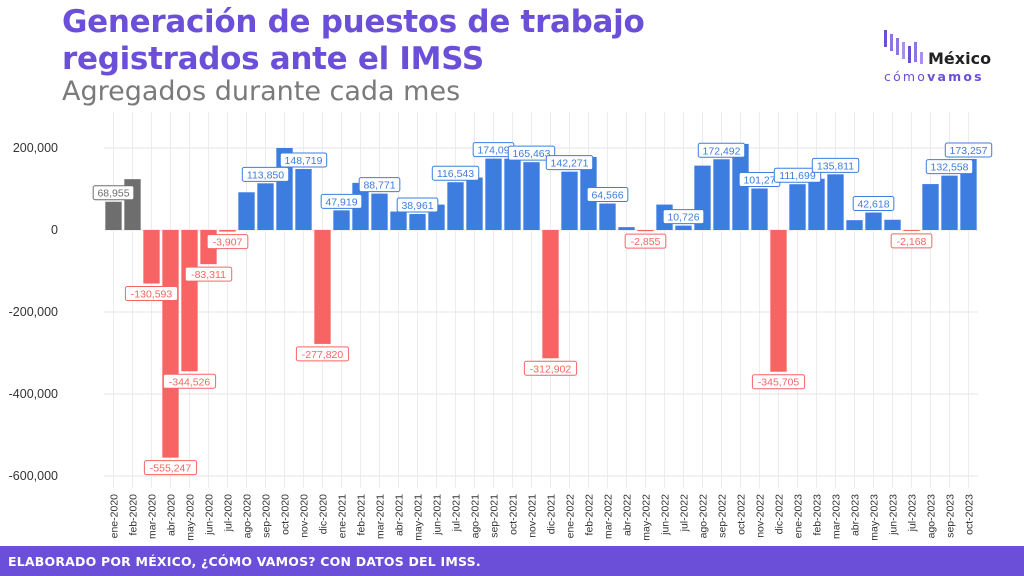 The width and height of the screenshot is (1024, 576). I want to click on x-tick-label: sep-2022, so click(723, 516).